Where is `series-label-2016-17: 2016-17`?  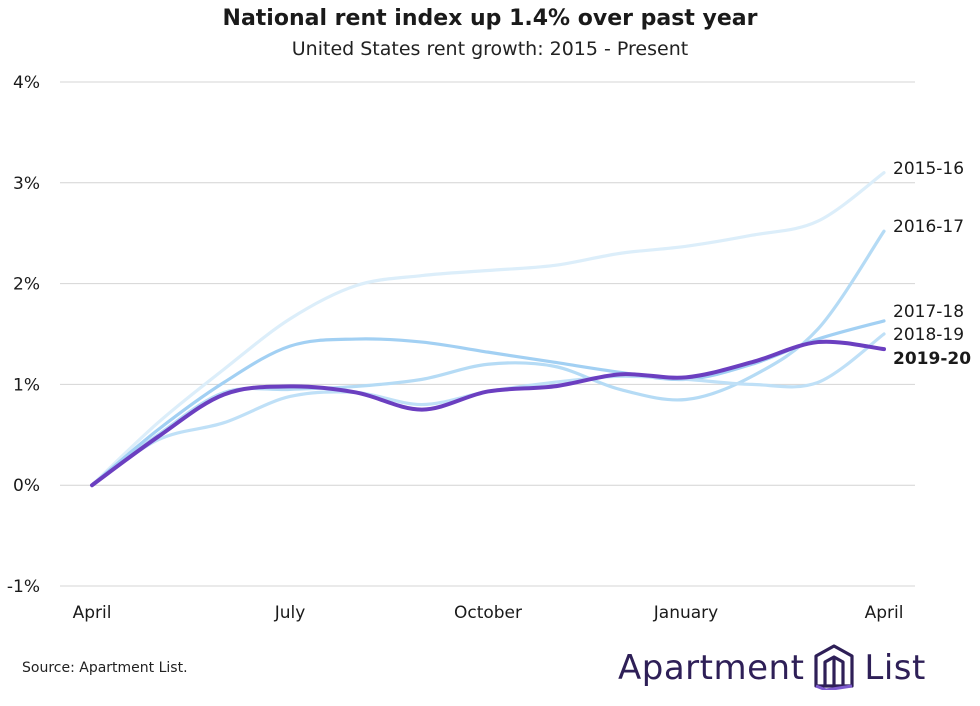
series-label-2016-17: 2016-17 is located at coordinates (928, 227).